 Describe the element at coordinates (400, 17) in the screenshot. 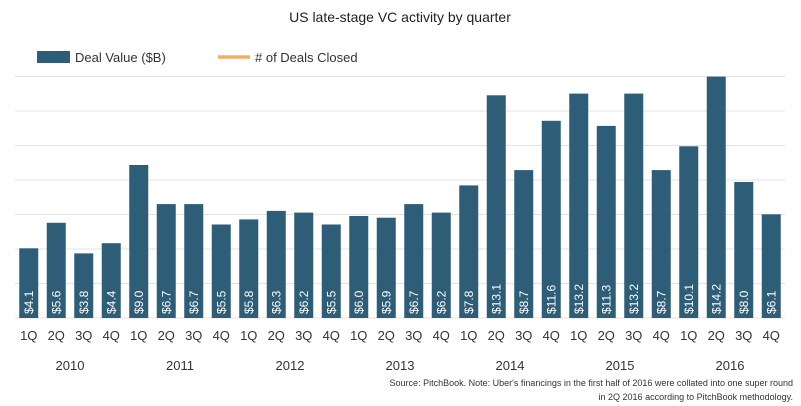

I see `chart-title: US late-stage VC activity by quarter` at that location.